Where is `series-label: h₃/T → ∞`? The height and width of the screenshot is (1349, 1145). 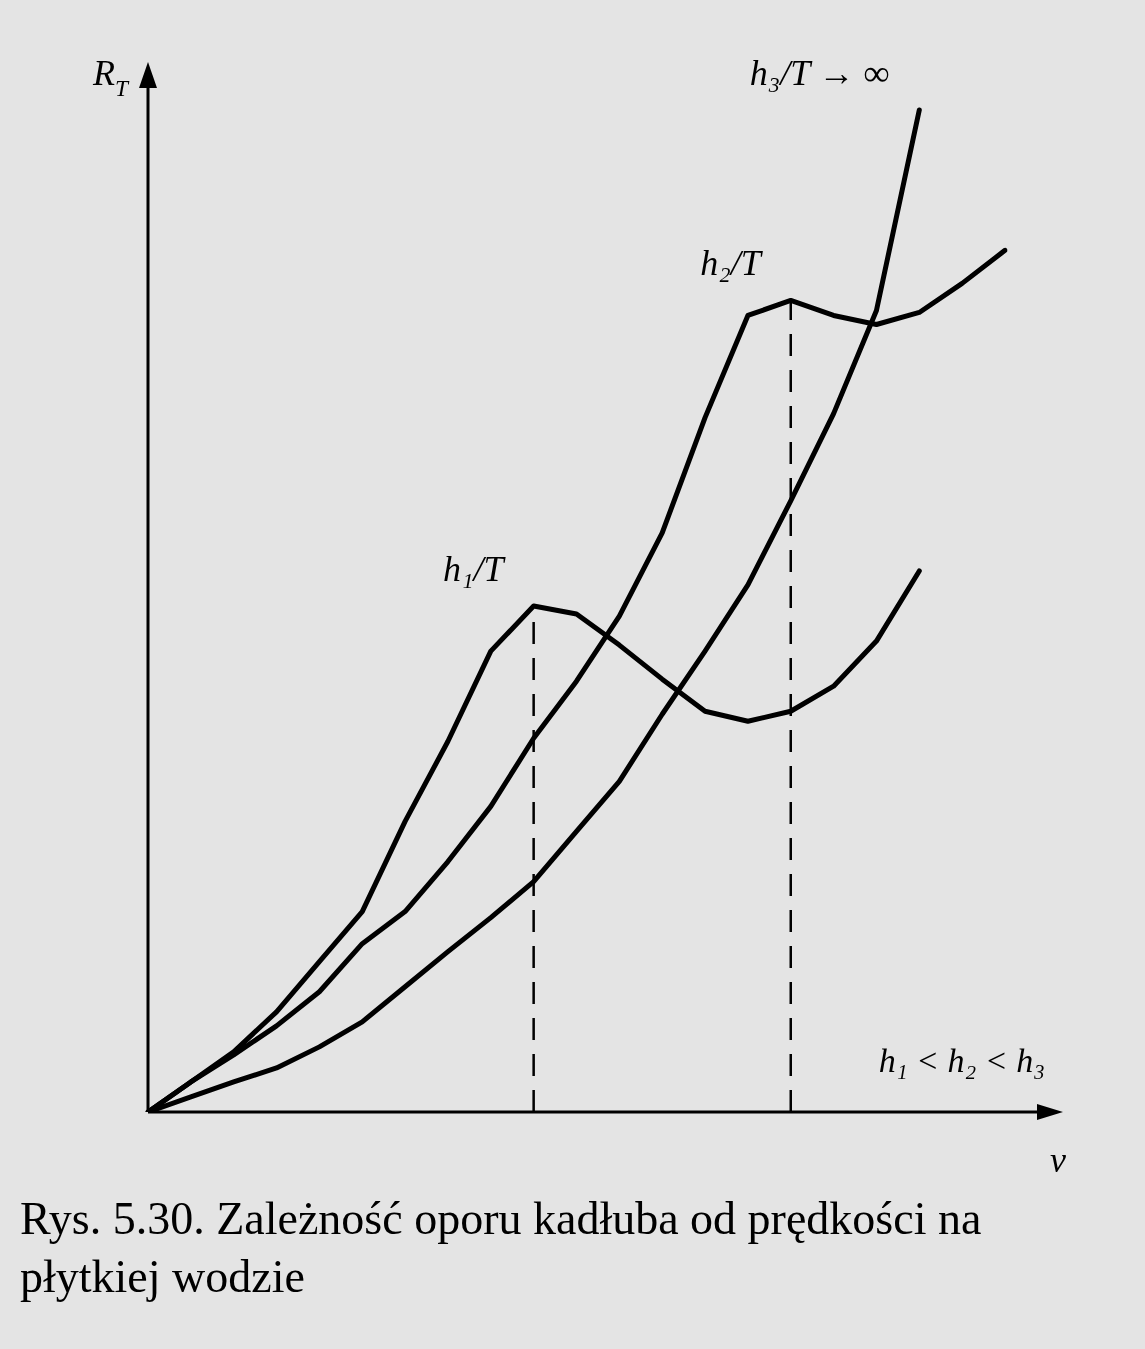 series-label: h₃/T → ∞ is located at coordinates (819, 73).